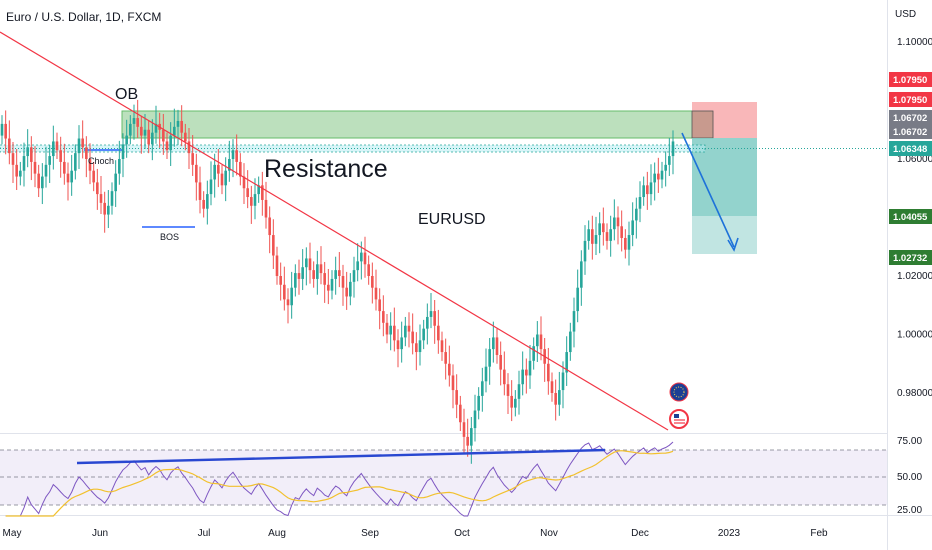 This screenshot has width=932, height=550. I want to click on eu-event-icon, so click(679, 392).